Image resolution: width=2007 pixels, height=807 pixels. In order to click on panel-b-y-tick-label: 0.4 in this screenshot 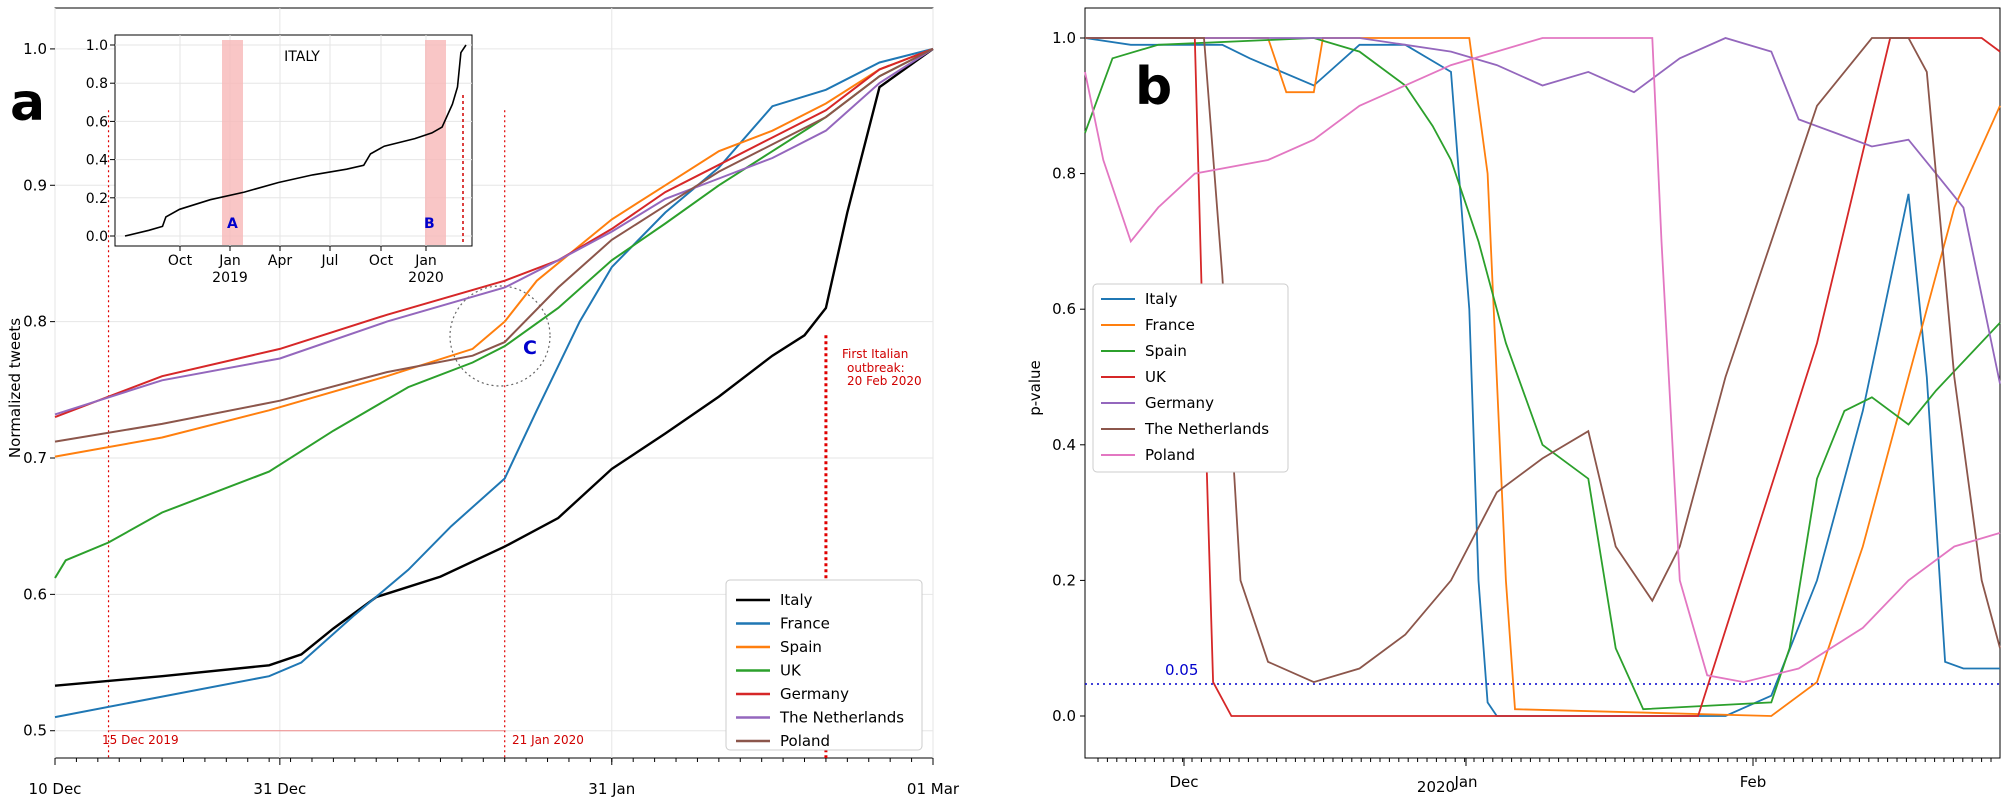, I will do `click(1064, 445)`.